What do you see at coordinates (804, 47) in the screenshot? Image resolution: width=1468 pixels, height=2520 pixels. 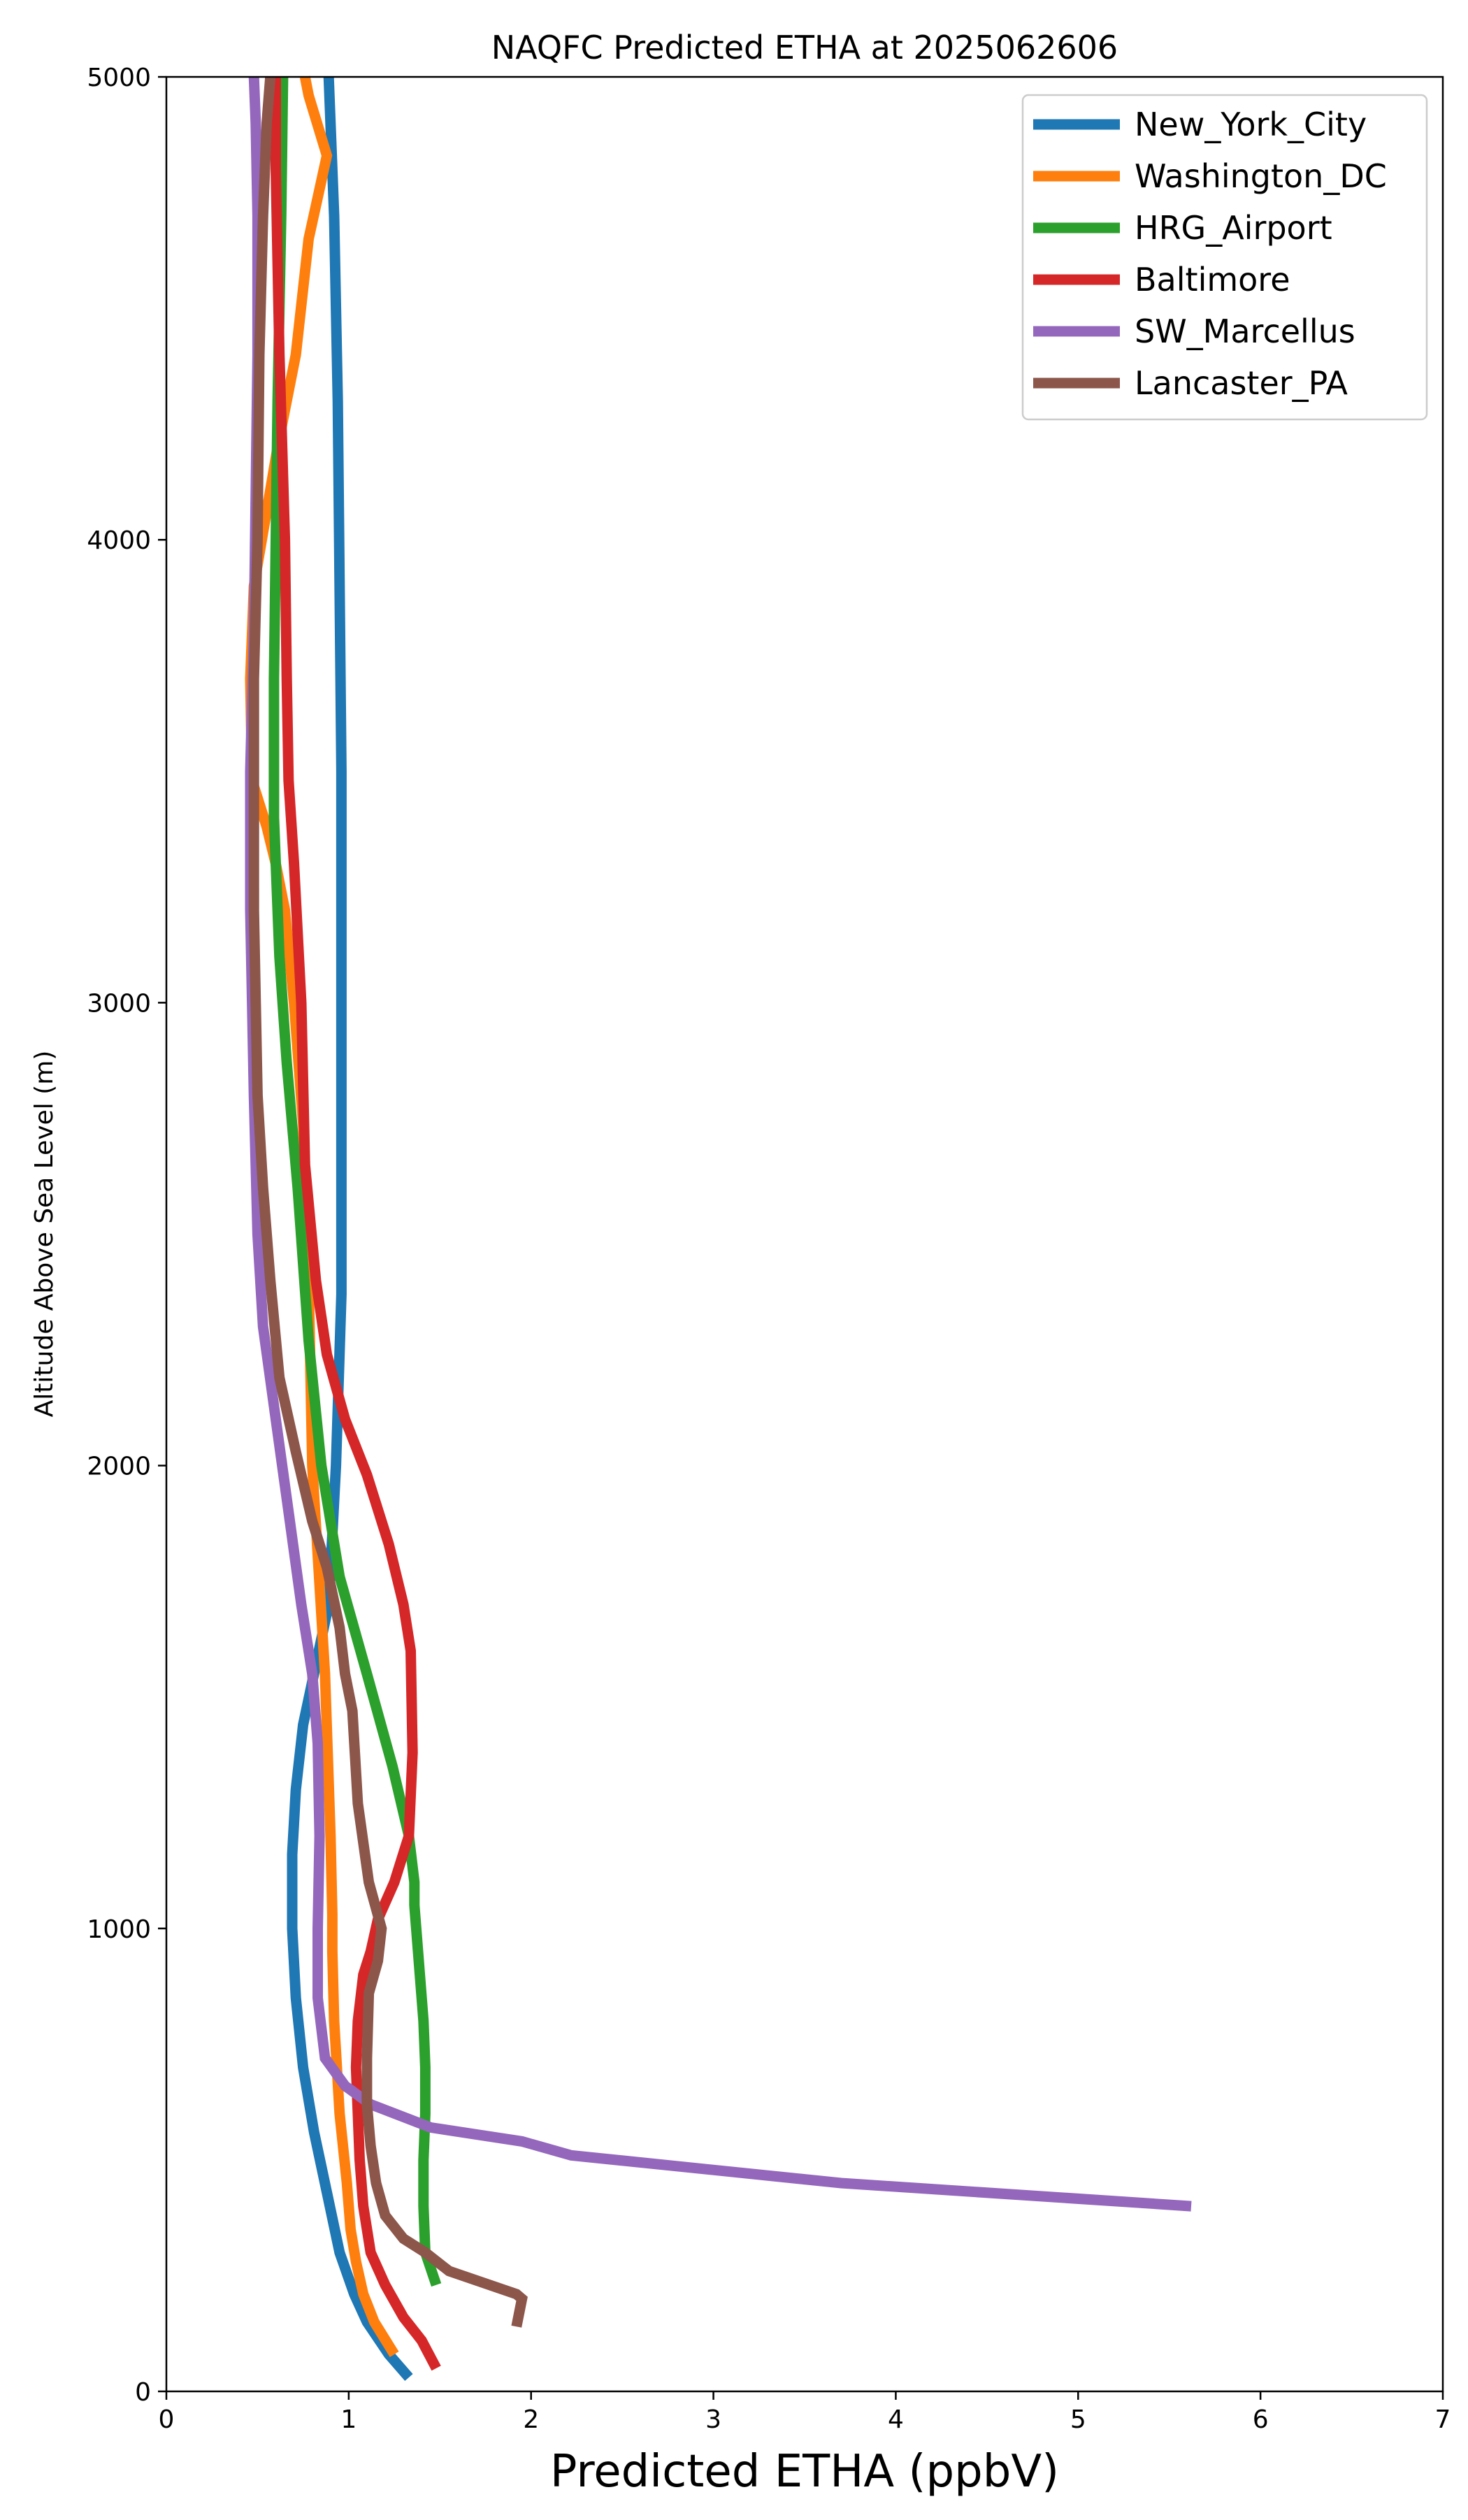 I see `chart-title: NAQFC Predicted ETHA at 2025062606` at bounding box center [804, 47].